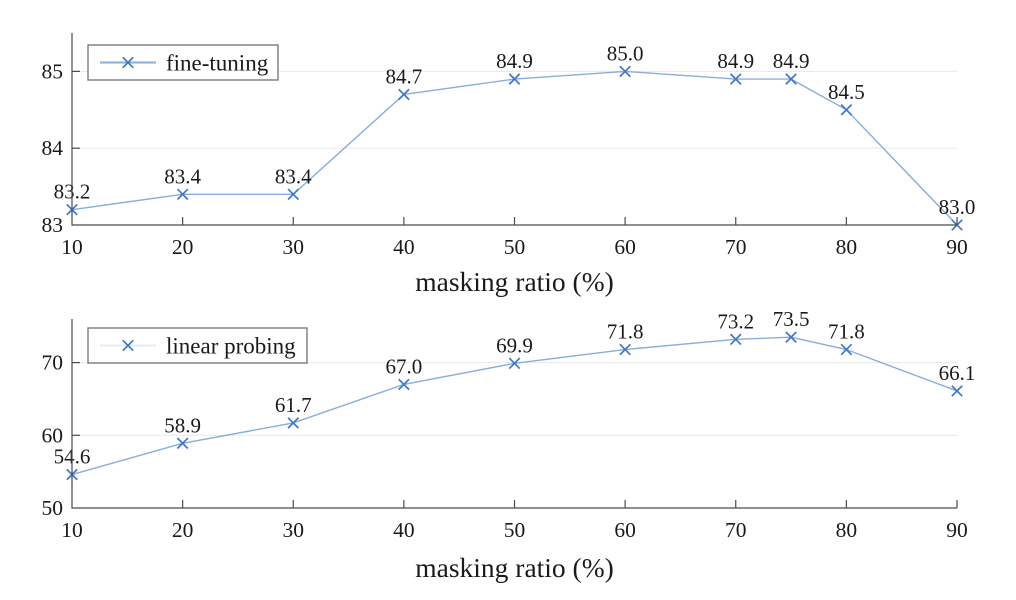 This screenshot has width=1016, height=600. What do you see at coordinates (53, 435) in the screenshot?
I see `y-tick-label: 60` at bounding box center [53, 435].